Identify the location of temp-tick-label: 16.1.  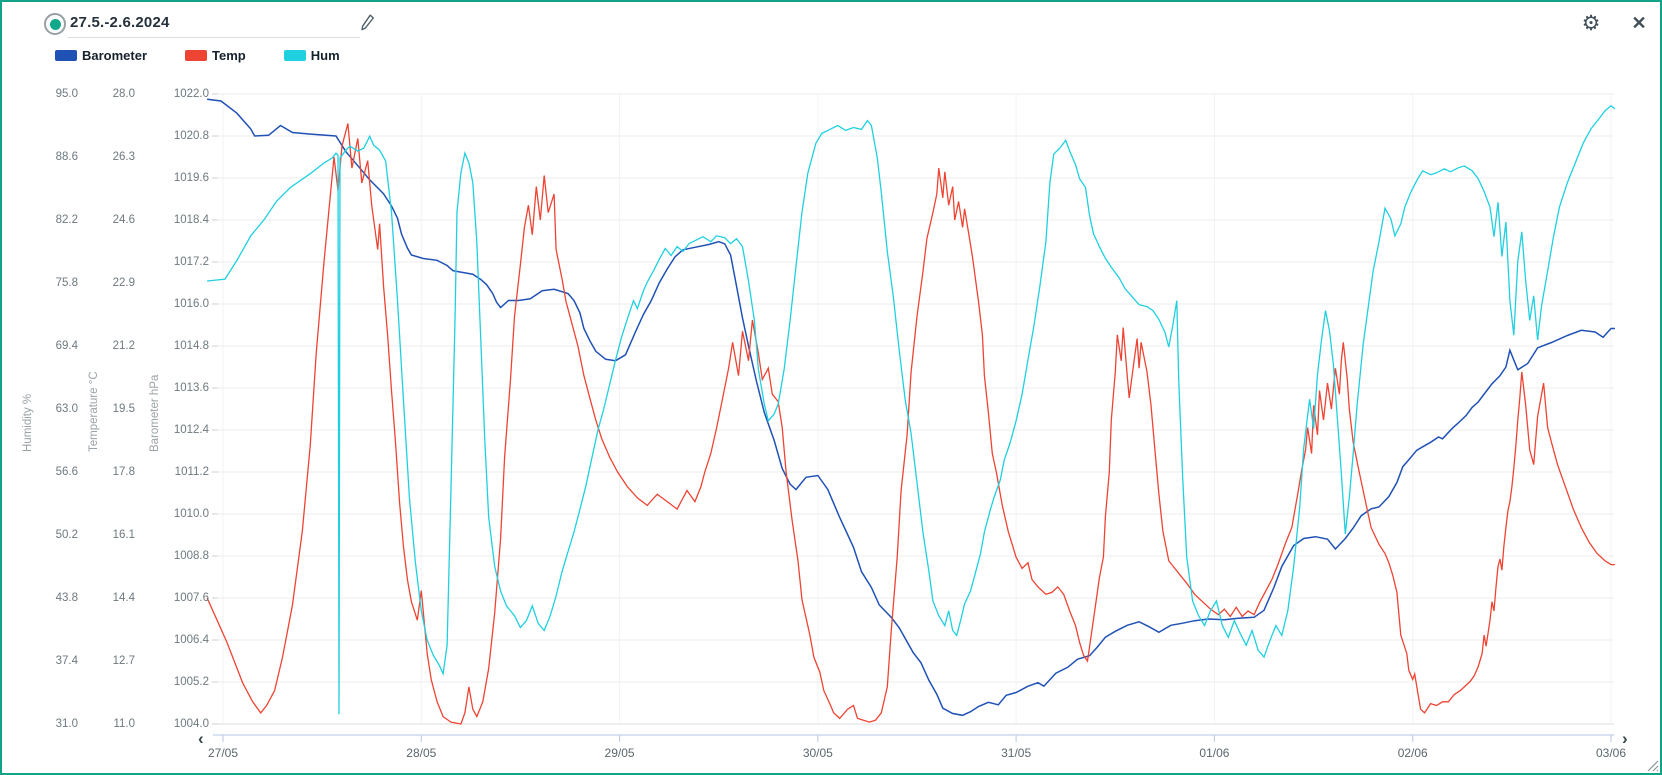
(123, 535).